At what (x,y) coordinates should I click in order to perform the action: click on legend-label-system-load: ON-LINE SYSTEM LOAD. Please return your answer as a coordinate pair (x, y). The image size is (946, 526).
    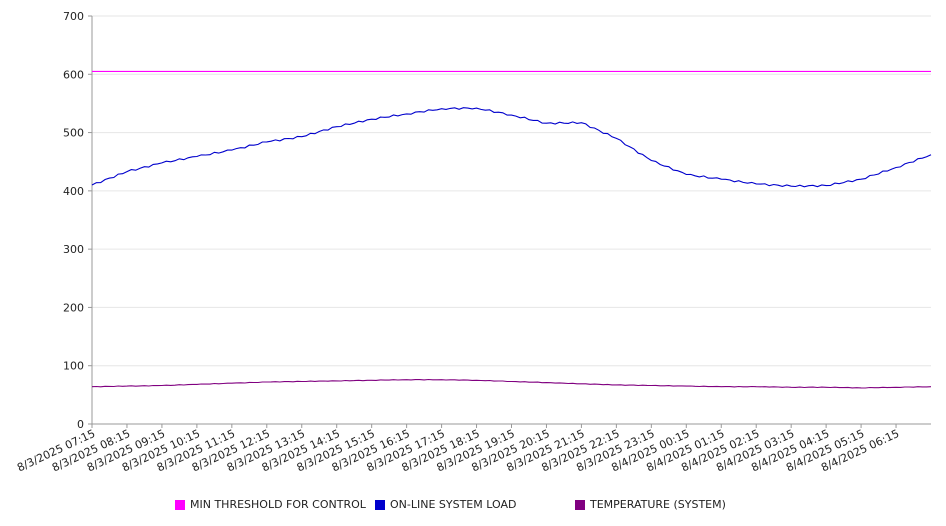
    Looking at the image, I should click on (453, 504).